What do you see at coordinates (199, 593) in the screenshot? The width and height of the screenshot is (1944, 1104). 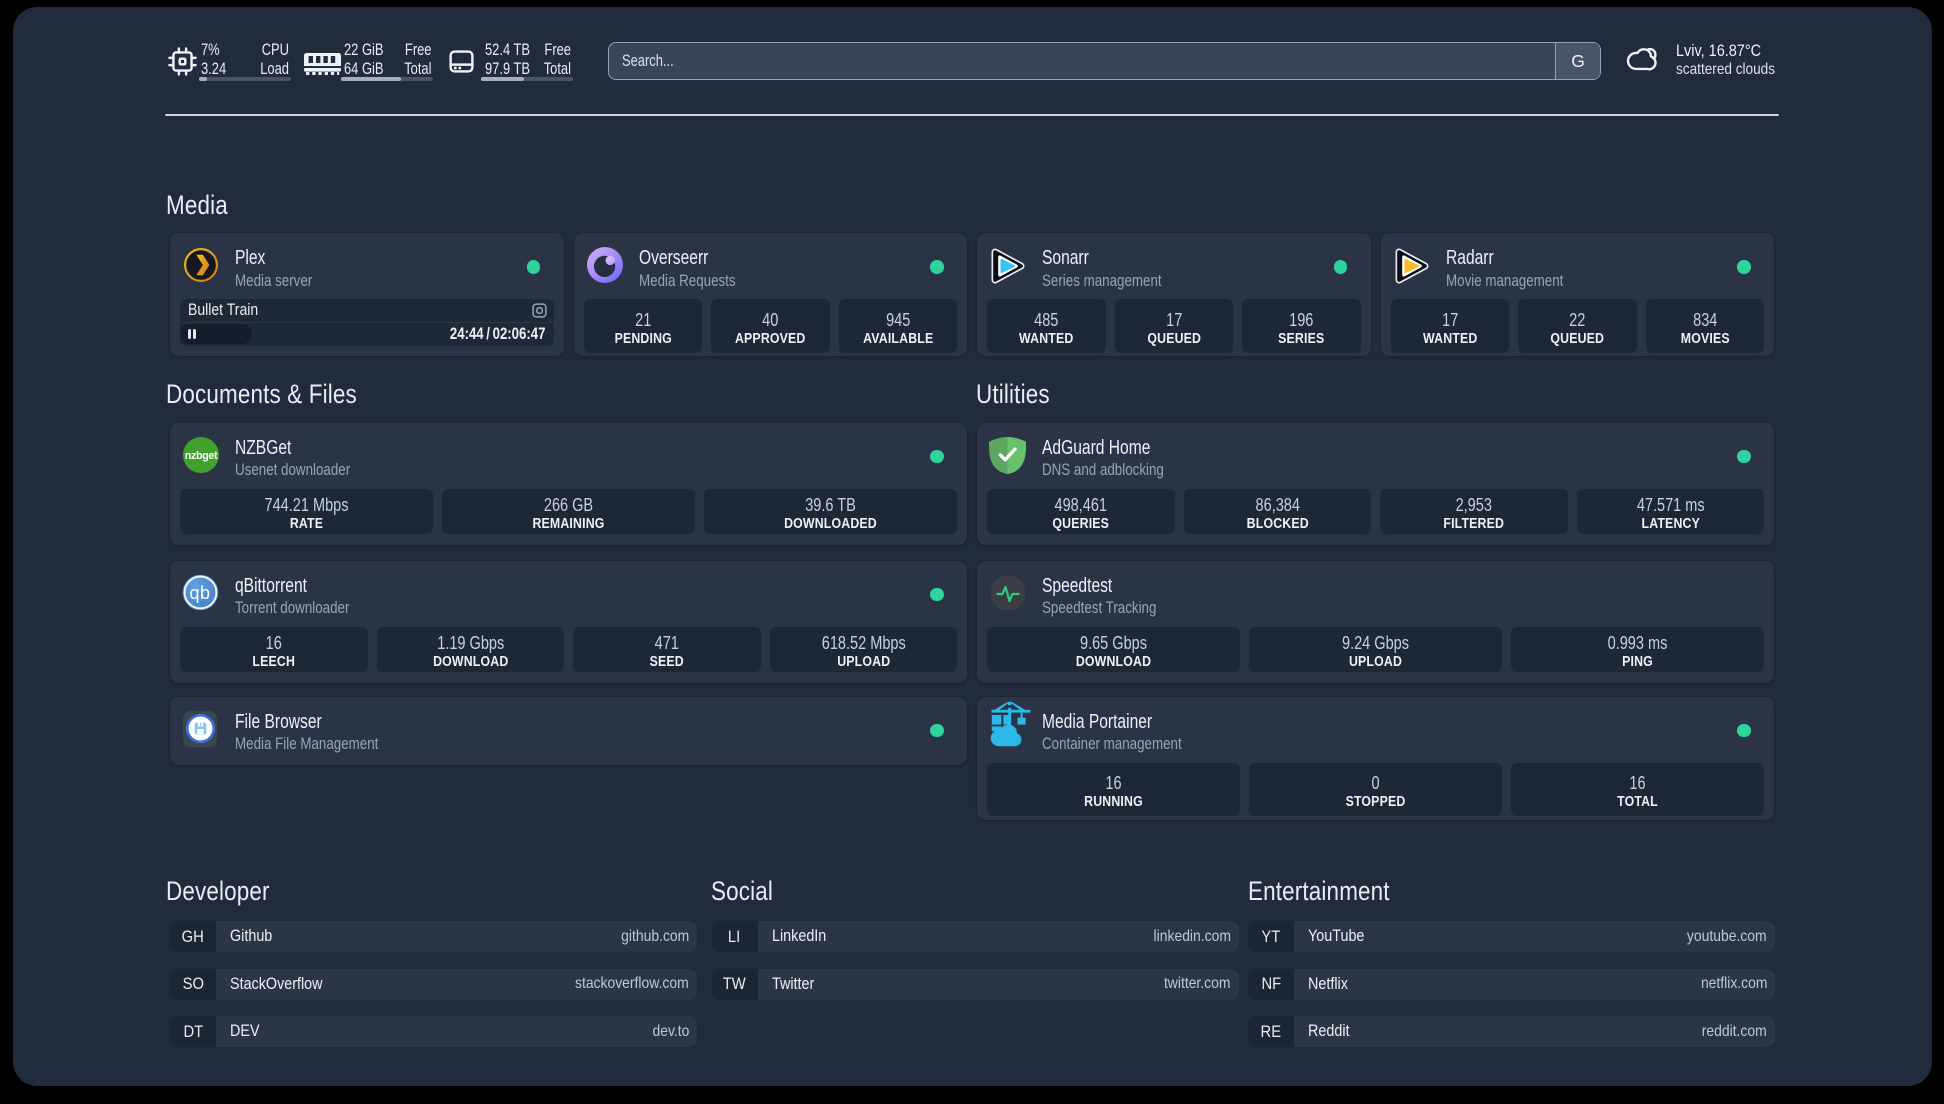 I see `svg-text: qb` at bounding box center [199, 593].